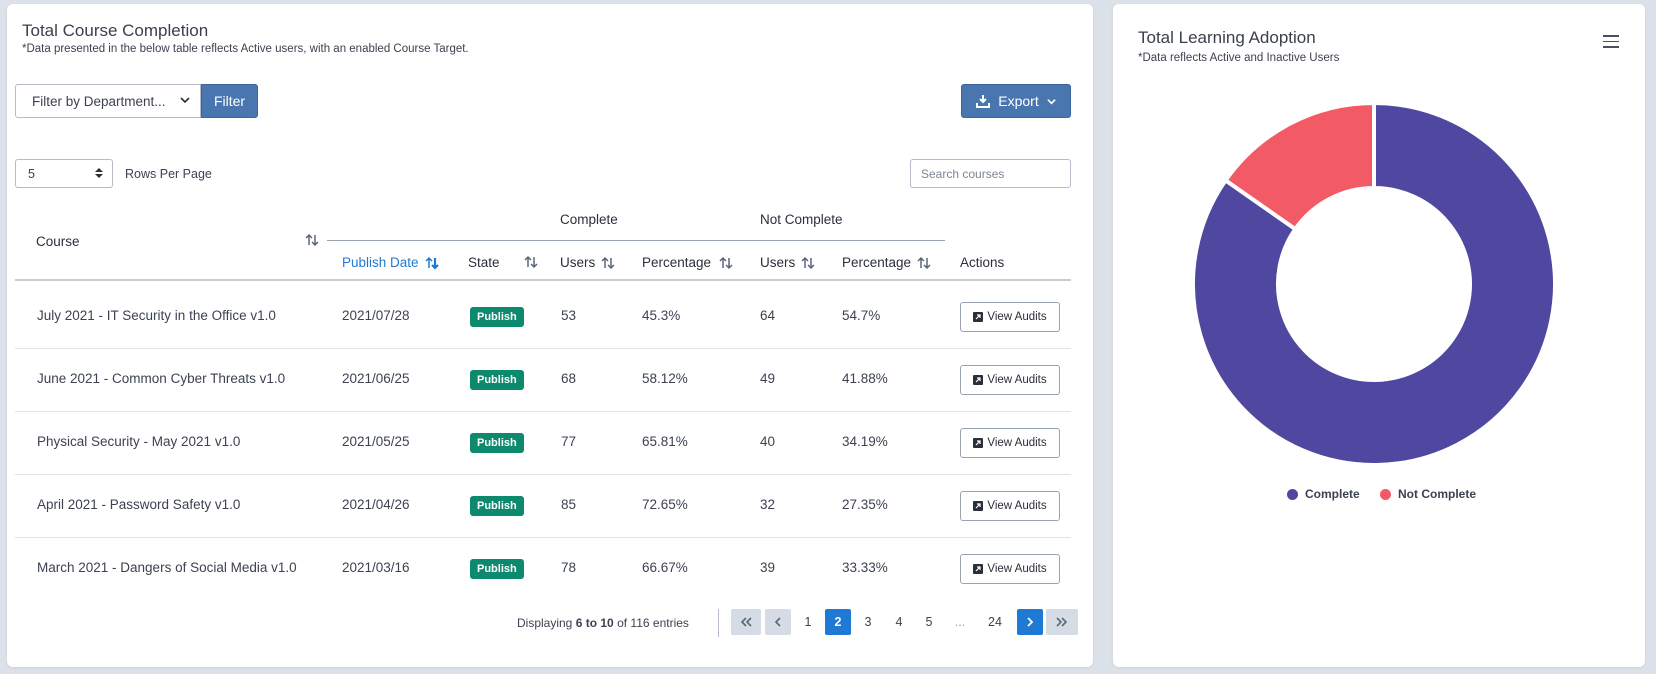  I want to click on col-state-label: State, so click(484, 262).